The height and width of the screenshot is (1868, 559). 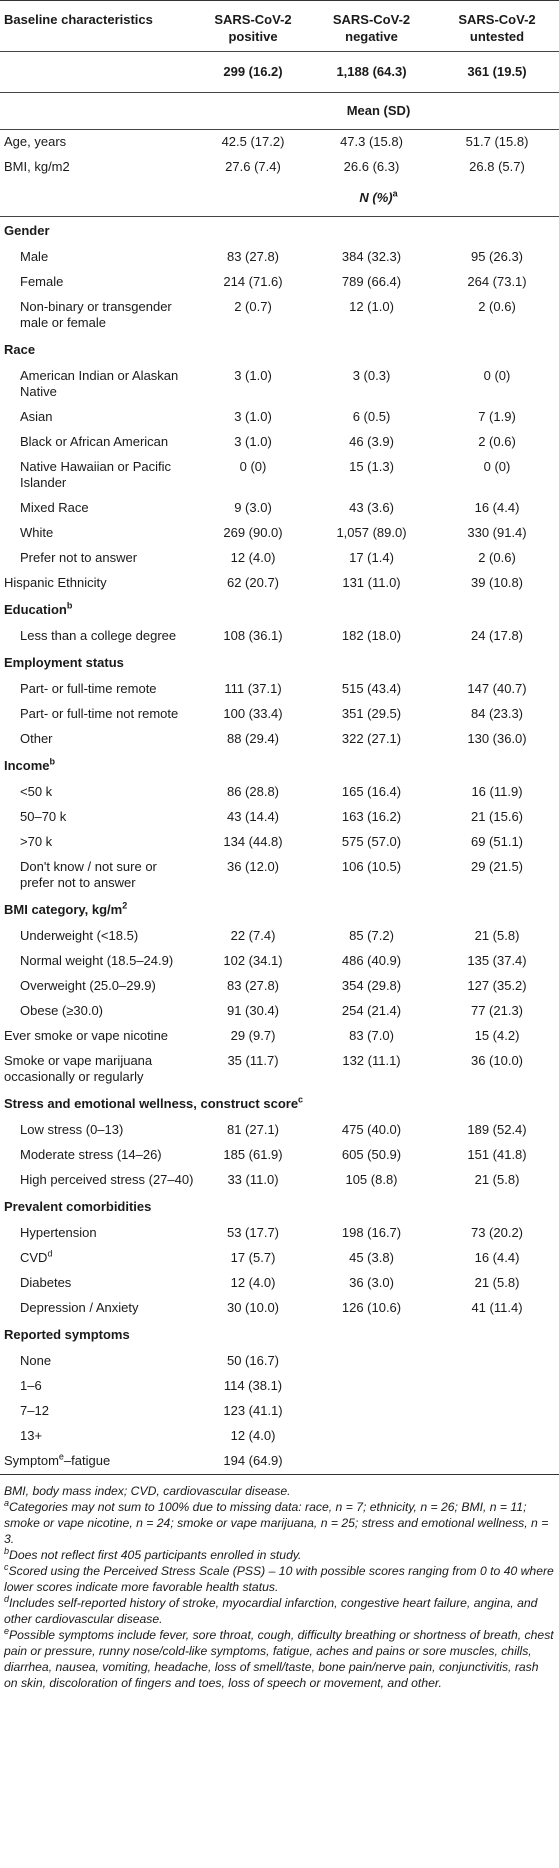 I want to click on row-value: 41 (11.4), so click(x=497, y=1307).